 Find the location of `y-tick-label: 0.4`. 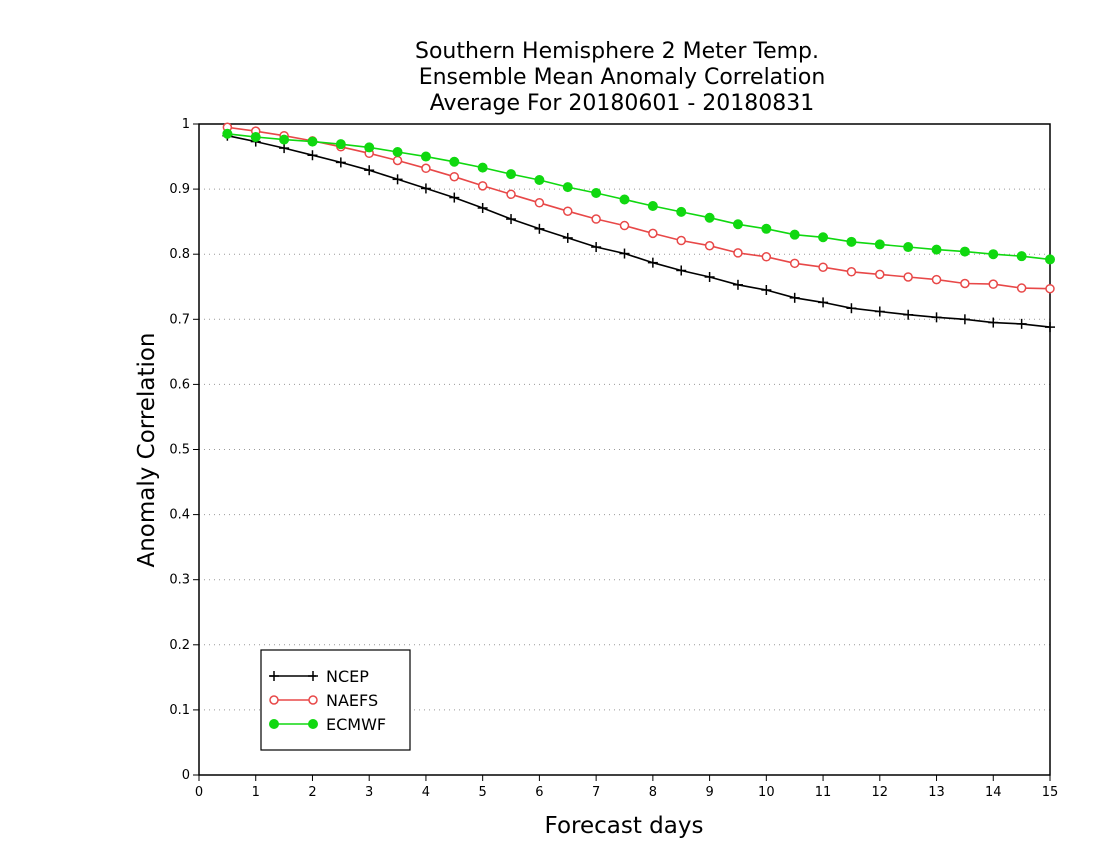

y-tick-label: 0.4 is located at coordinates (179, 515).